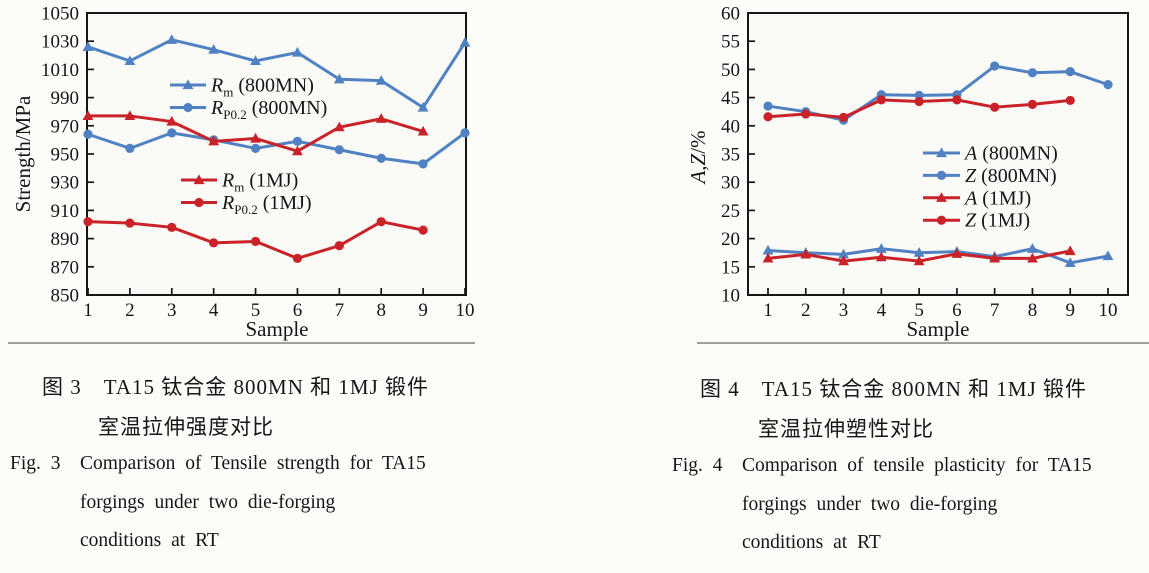  I want to click on y-tick-label: 850, so click(65, 296).